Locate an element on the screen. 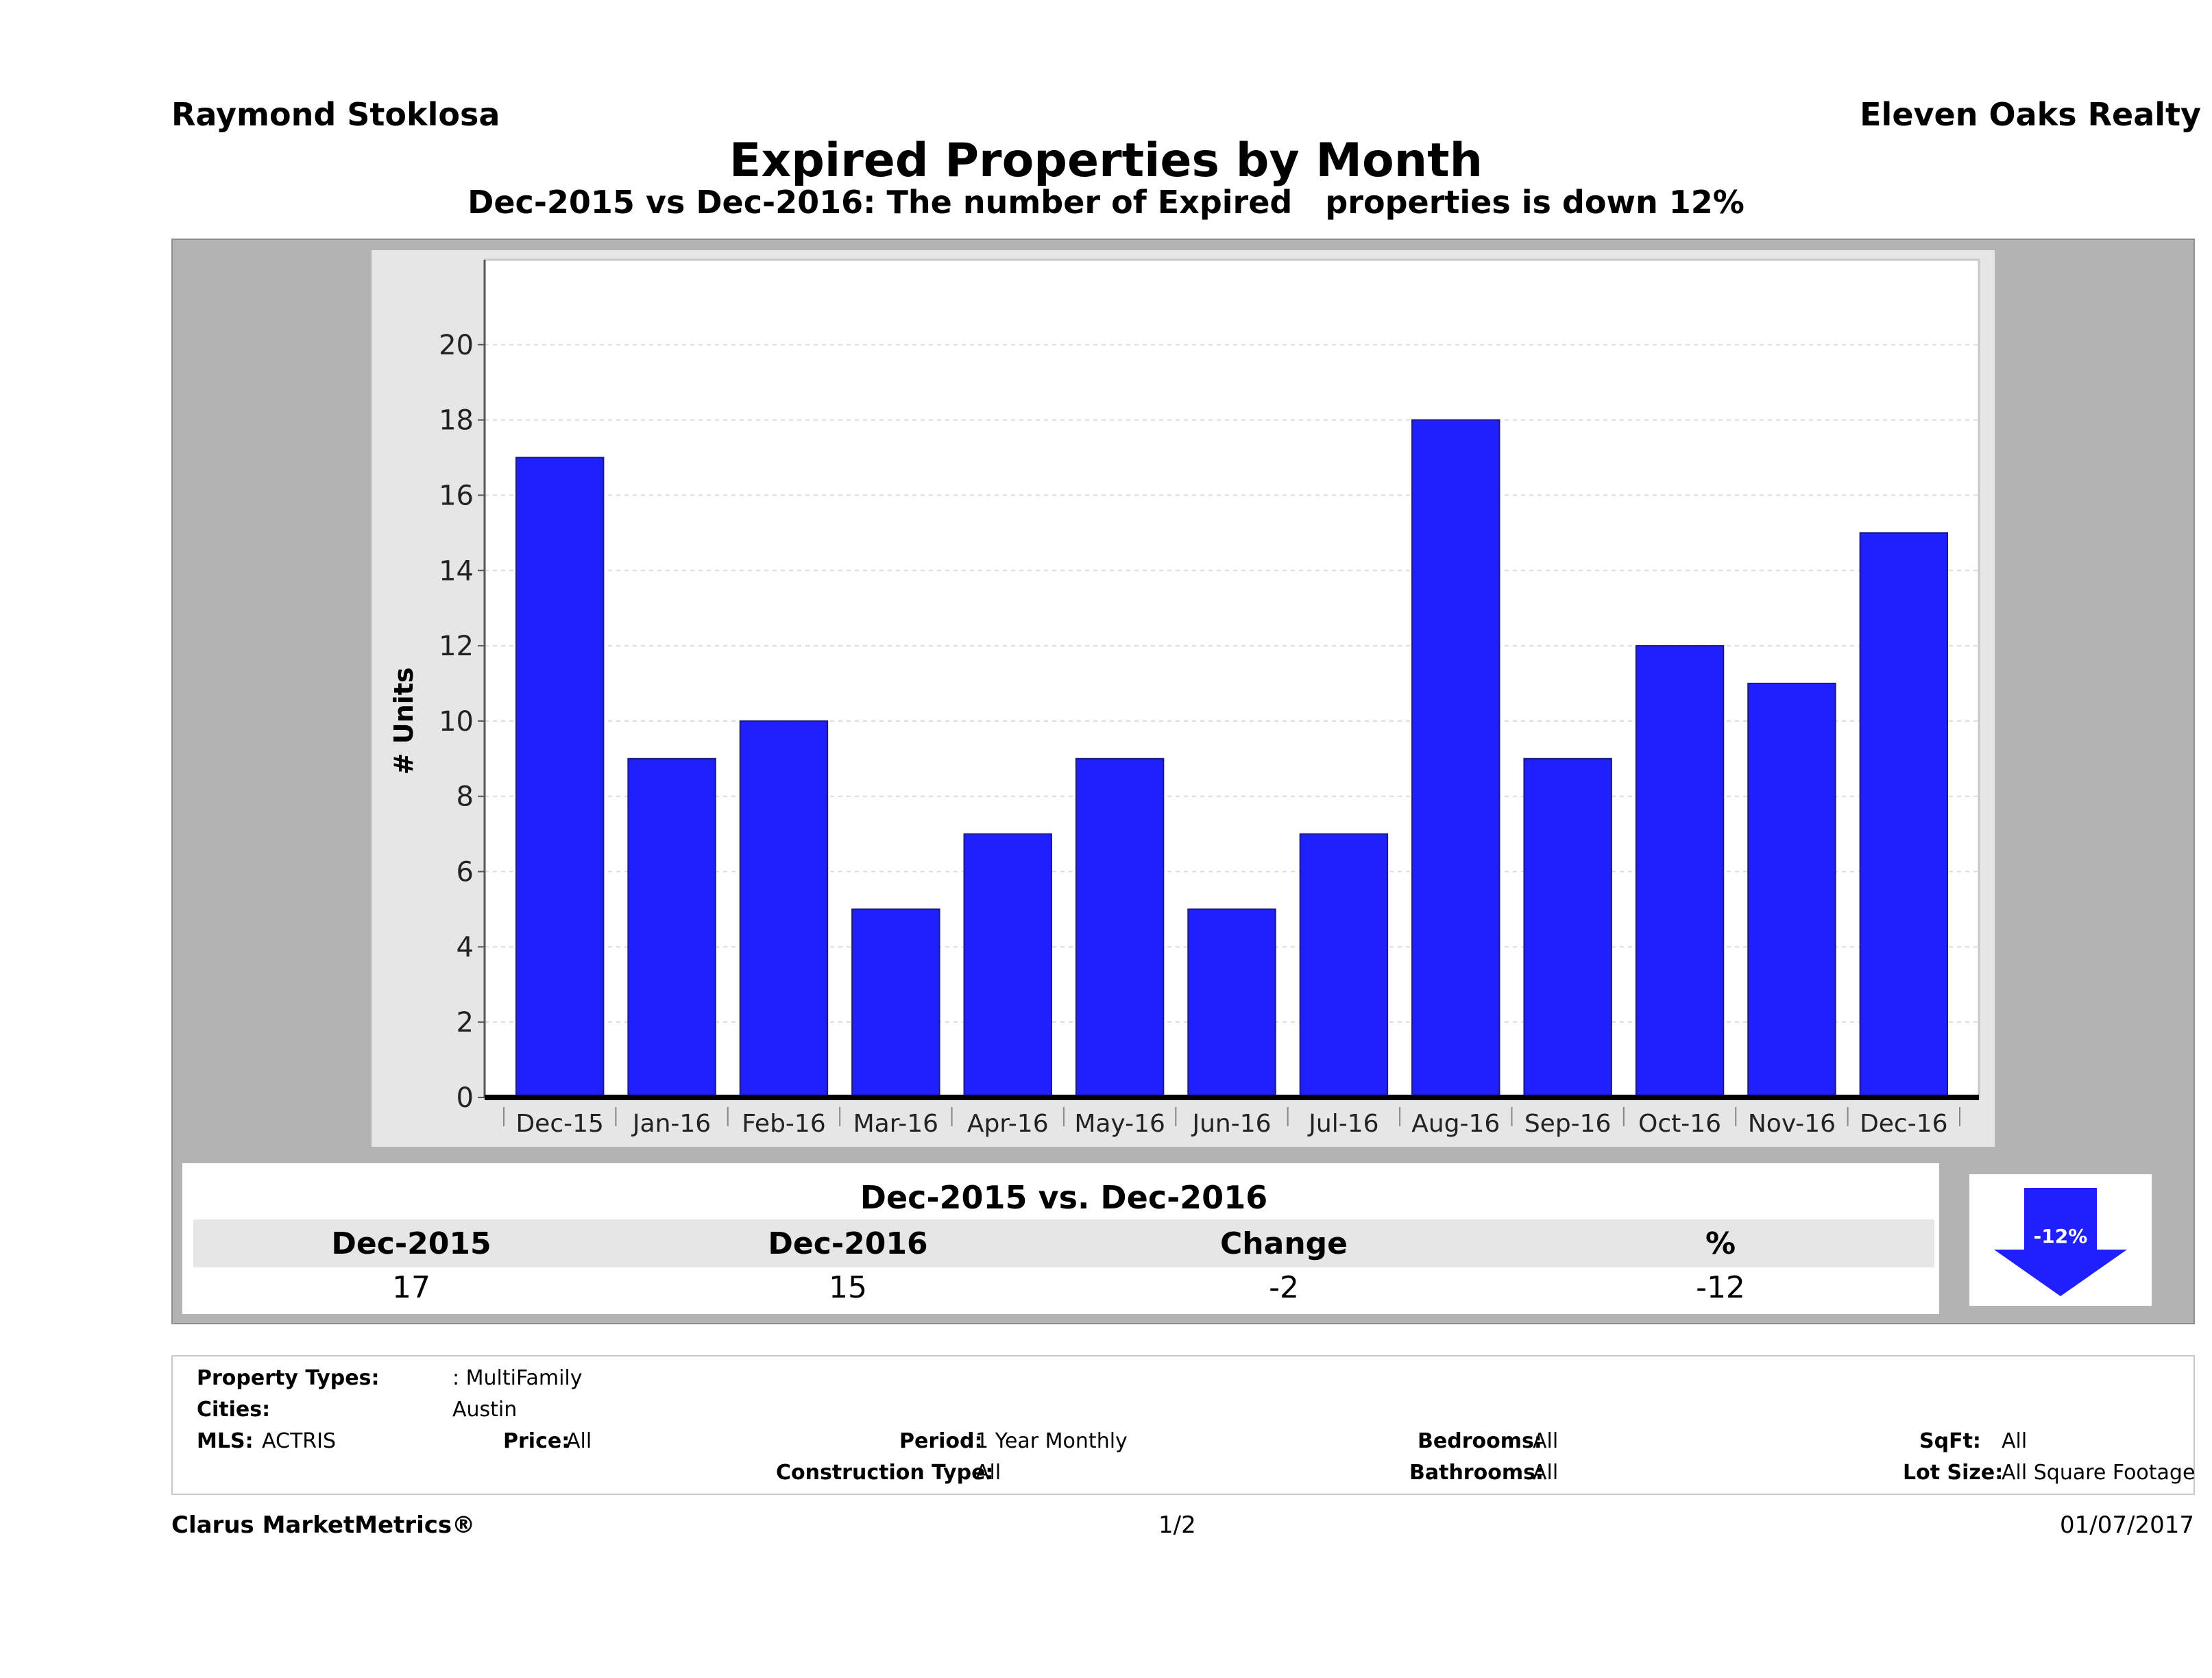 The width and height of the screenshot is (2212, 1678). lot-size-value: All Square Footage is located at coordinates (2099, 1473).